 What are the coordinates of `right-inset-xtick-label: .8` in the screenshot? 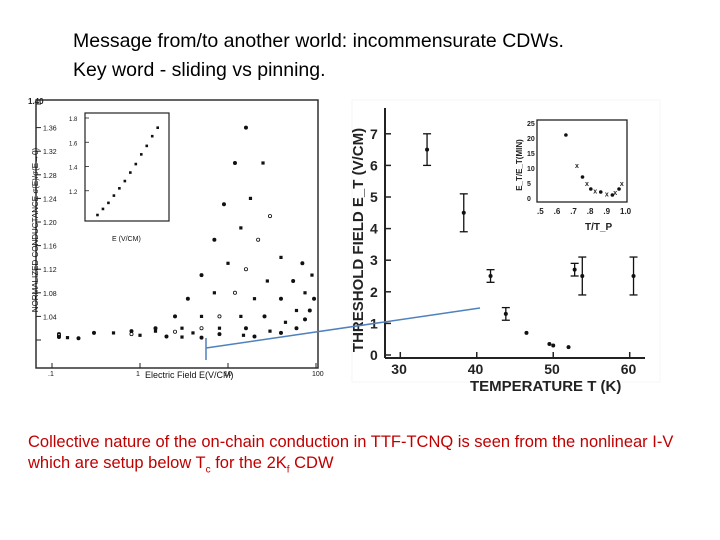 It's located at (590, 211).